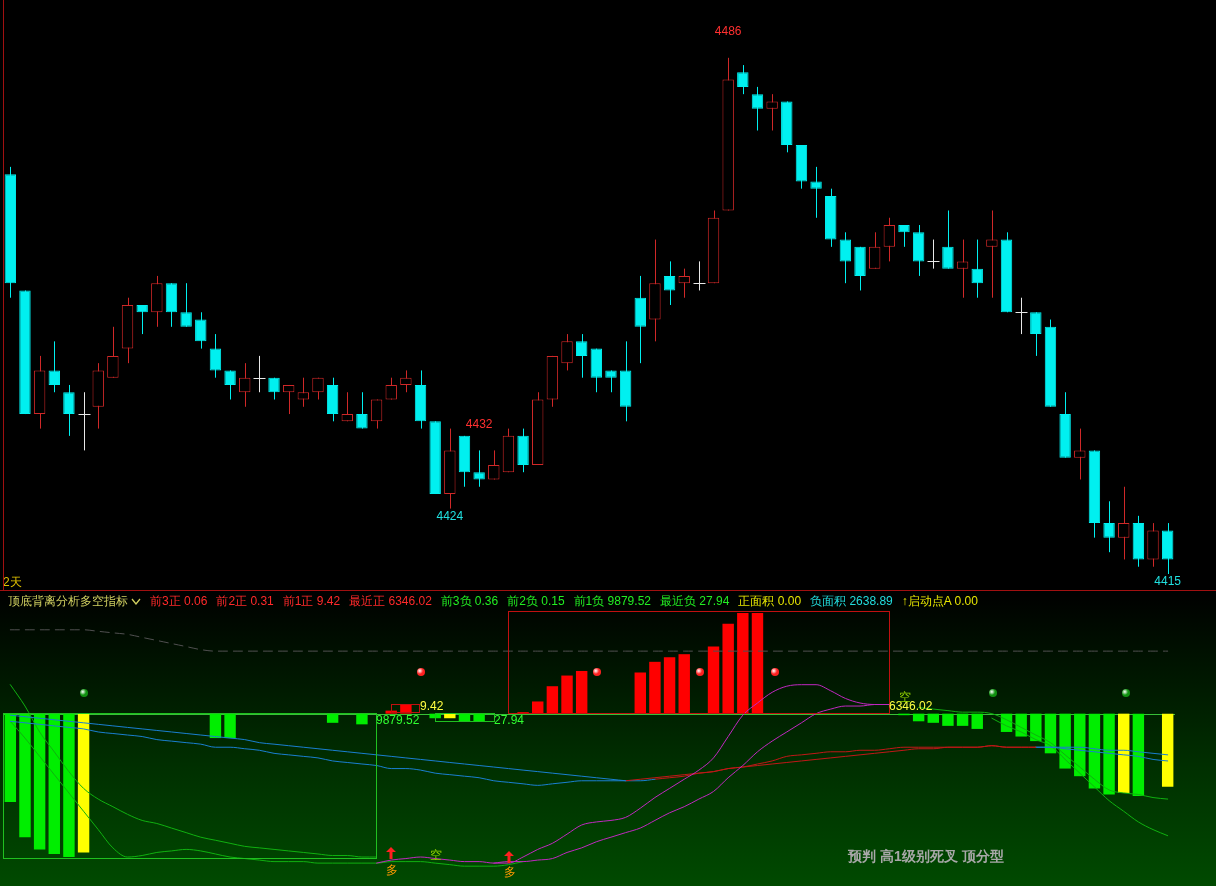 This screenshot has width=1216, height=886. Describe the element at coordinates (509, 720) in the screenshot. I see `annotation: 27.94` at that location.